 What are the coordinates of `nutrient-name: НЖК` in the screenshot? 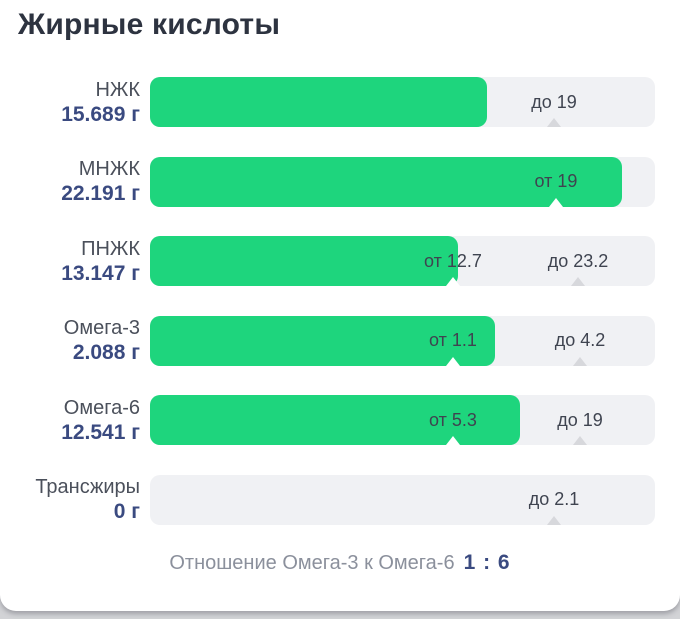 It's located at (117, 89).